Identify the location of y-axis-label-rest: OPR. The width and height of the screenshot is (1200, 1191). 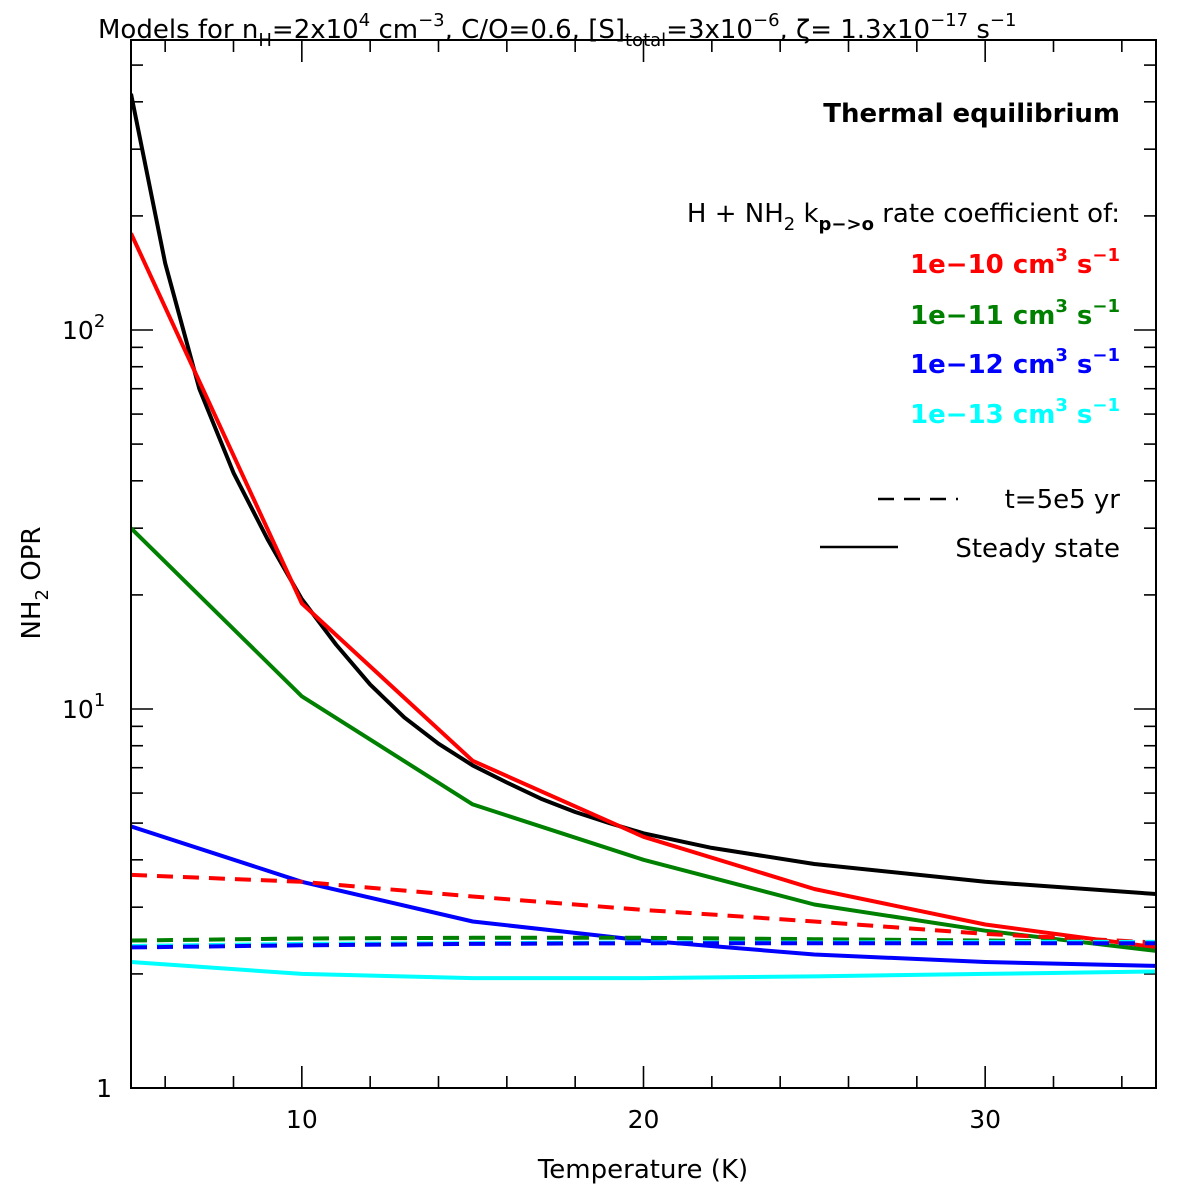
(32, 558).